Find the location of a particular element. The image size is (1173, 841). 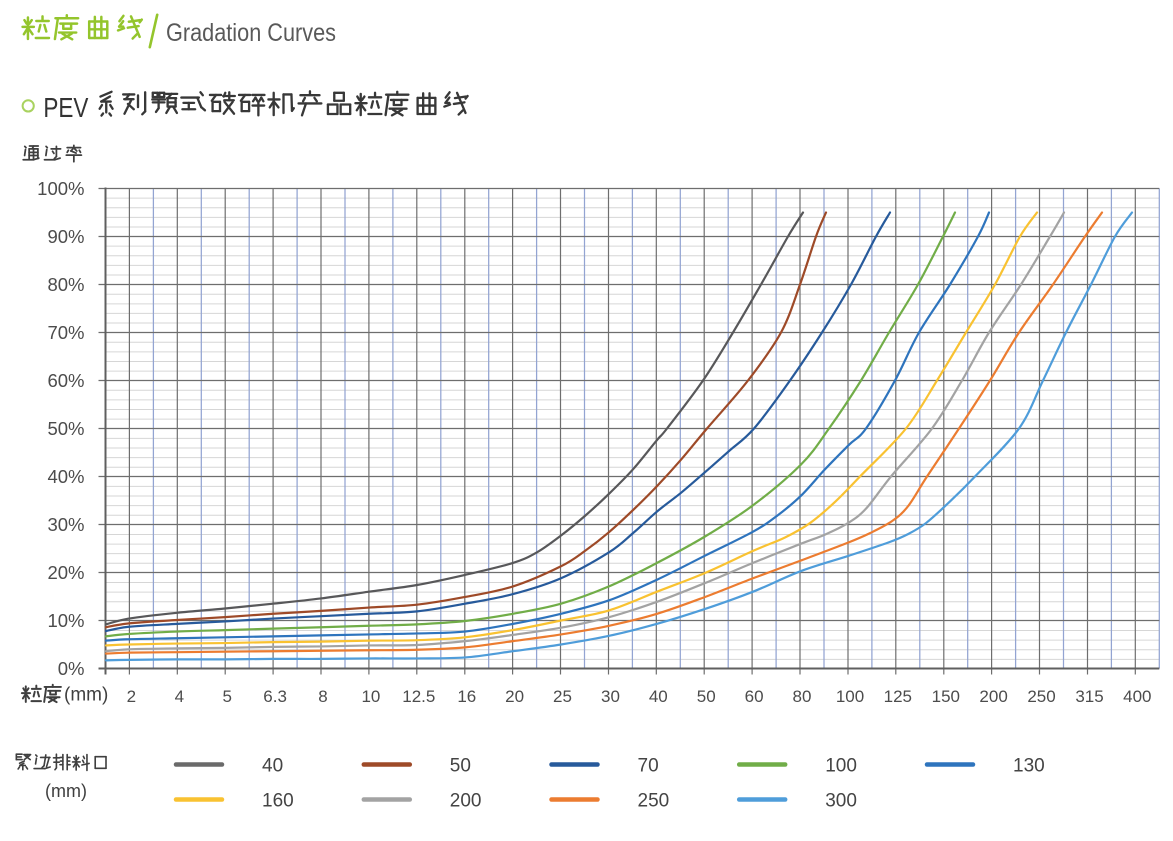

svg-text: 100% is located at coordinates (60, 188).